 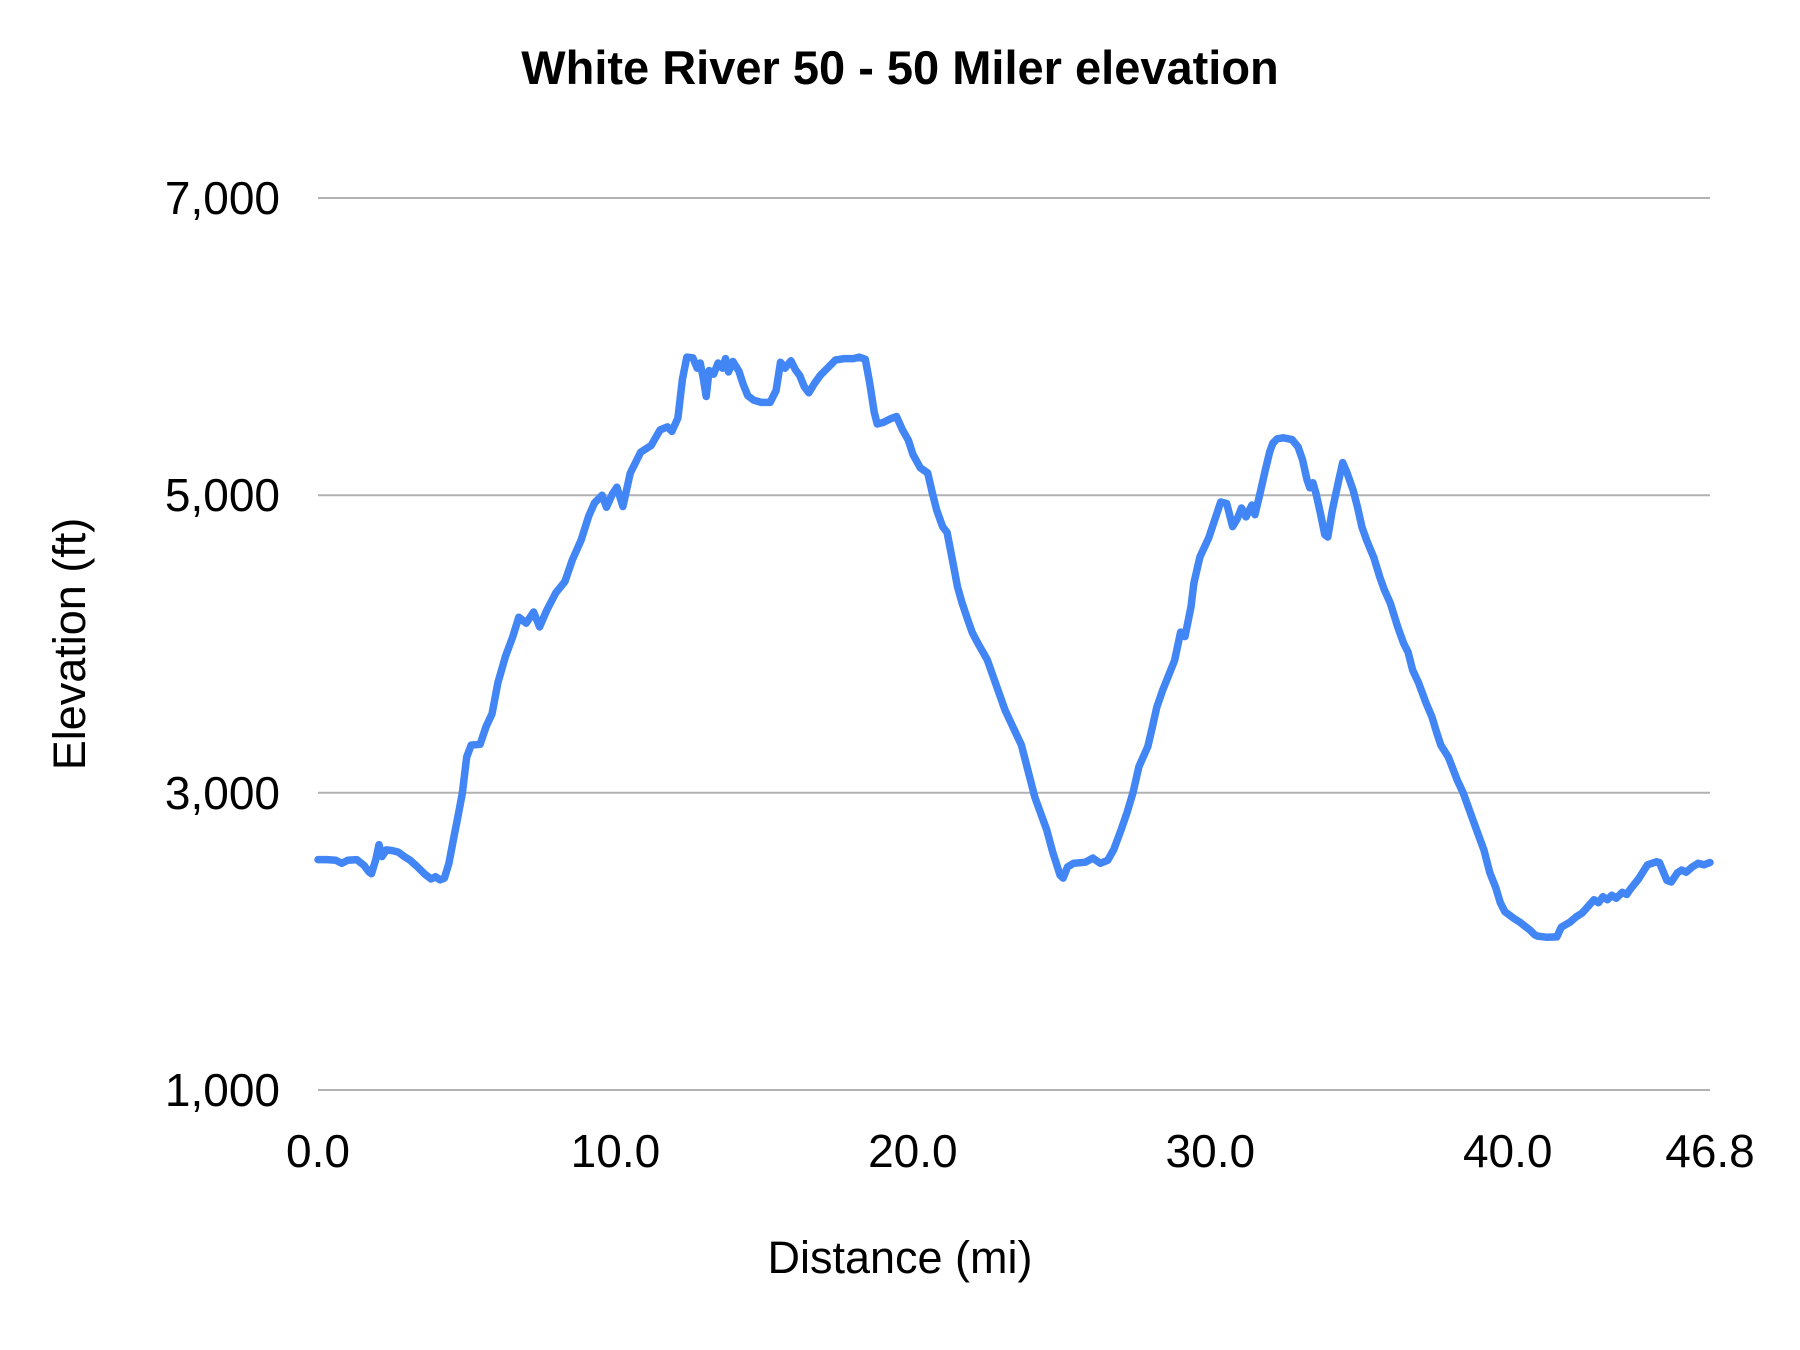 What do you see at coordinates (900, 67) in the screenshot?
I see `chart-title: White River 50 - 50 Miler elevation` at bounding box center [900, 67].